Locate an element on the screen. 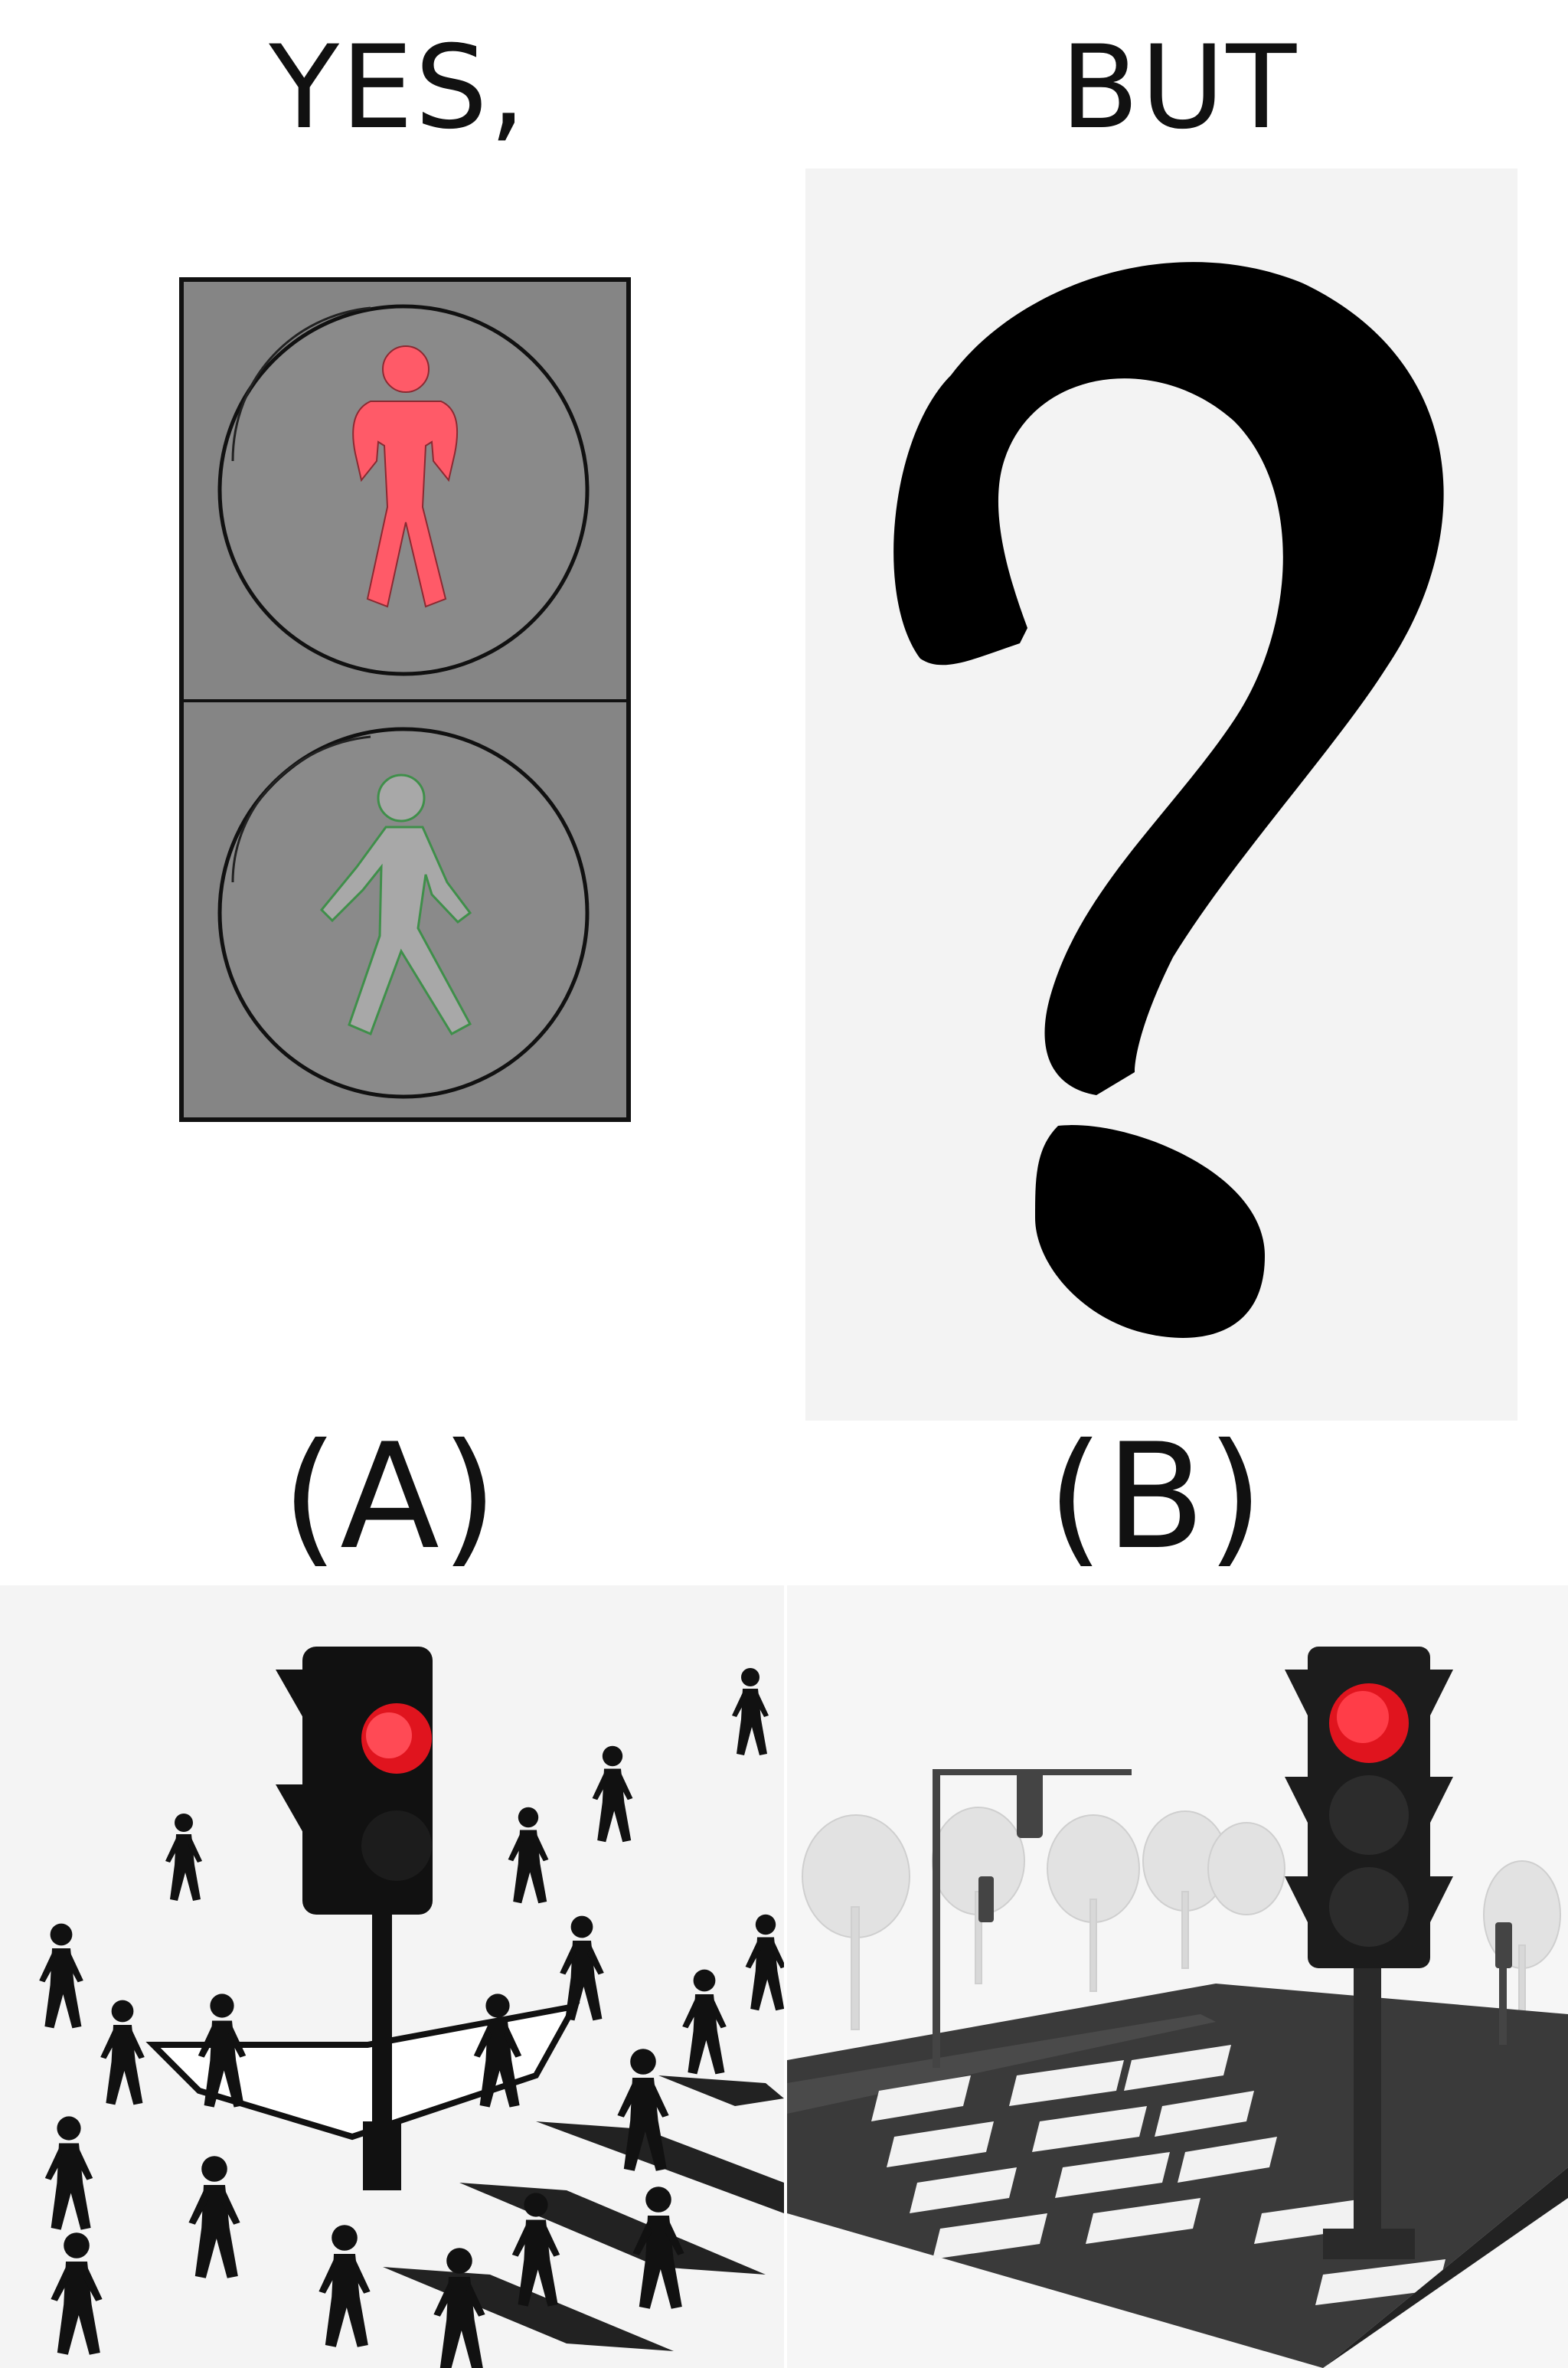 Image resolution: width=1568 pixels, height=2368 pixels. stop-lamp is located at coordinates (403, 490).